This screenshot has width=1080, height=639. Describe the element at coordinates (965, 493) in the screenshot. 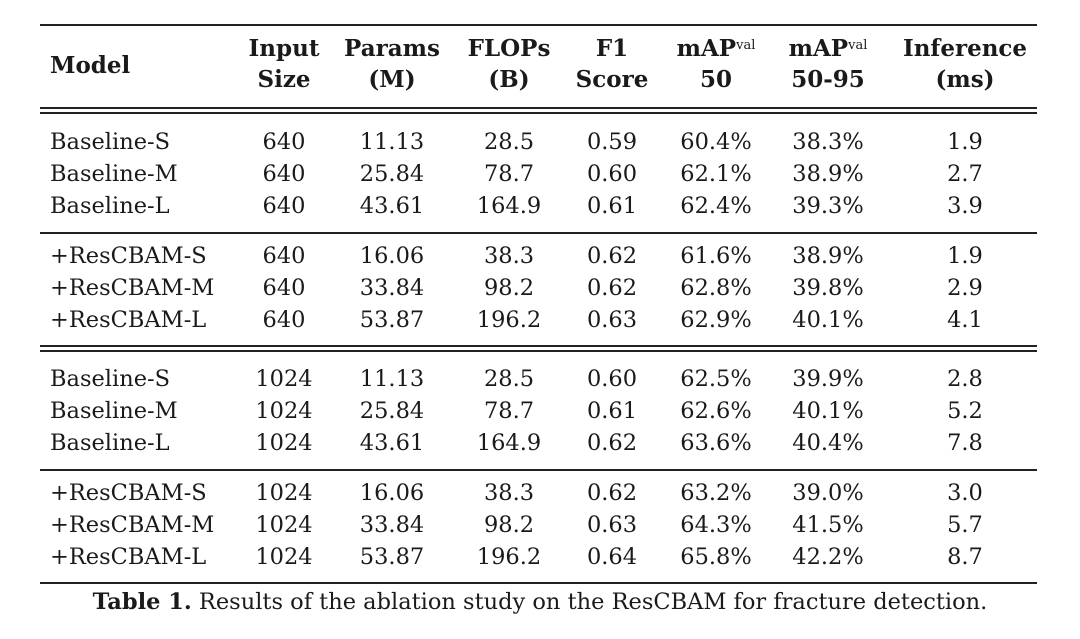

I see `table-cell: 3.0` at that location.